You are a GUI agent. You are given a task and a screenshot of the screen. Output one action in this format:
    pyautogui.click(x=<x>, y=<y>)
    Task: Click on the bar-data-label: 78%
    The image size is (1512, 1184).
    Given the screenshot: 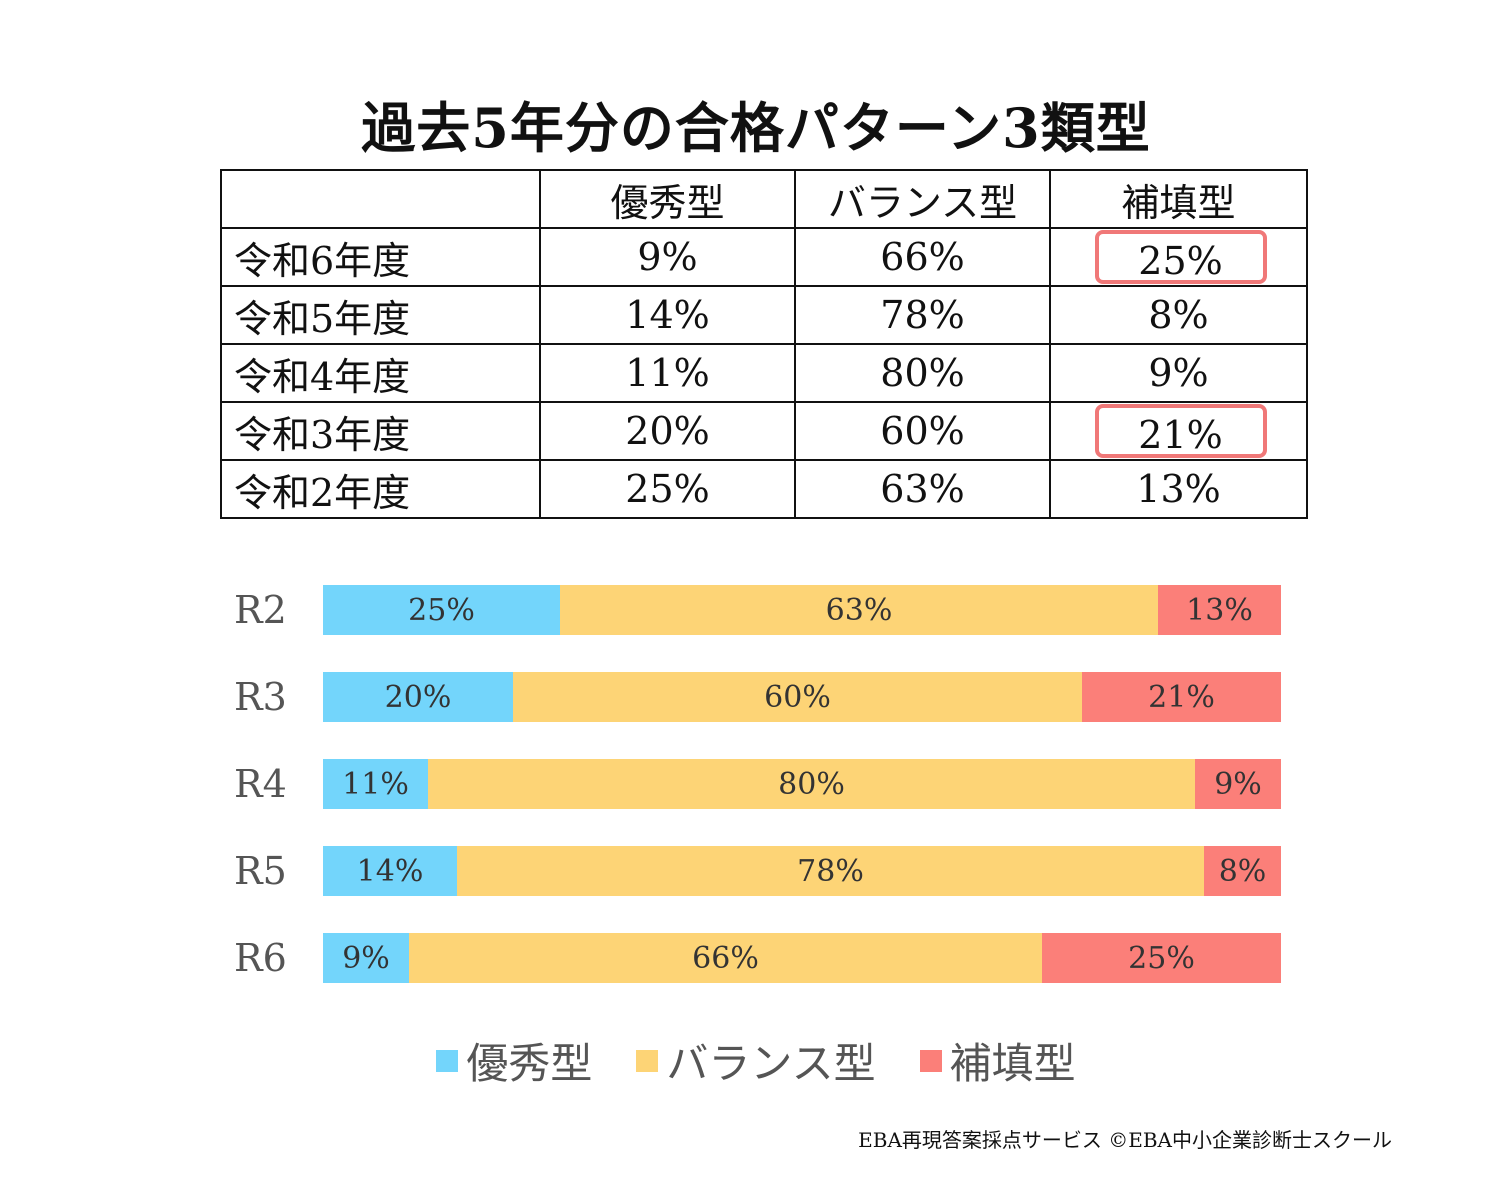 What is the action you would take?
    pyautogui.click(x=830, y=871)
    